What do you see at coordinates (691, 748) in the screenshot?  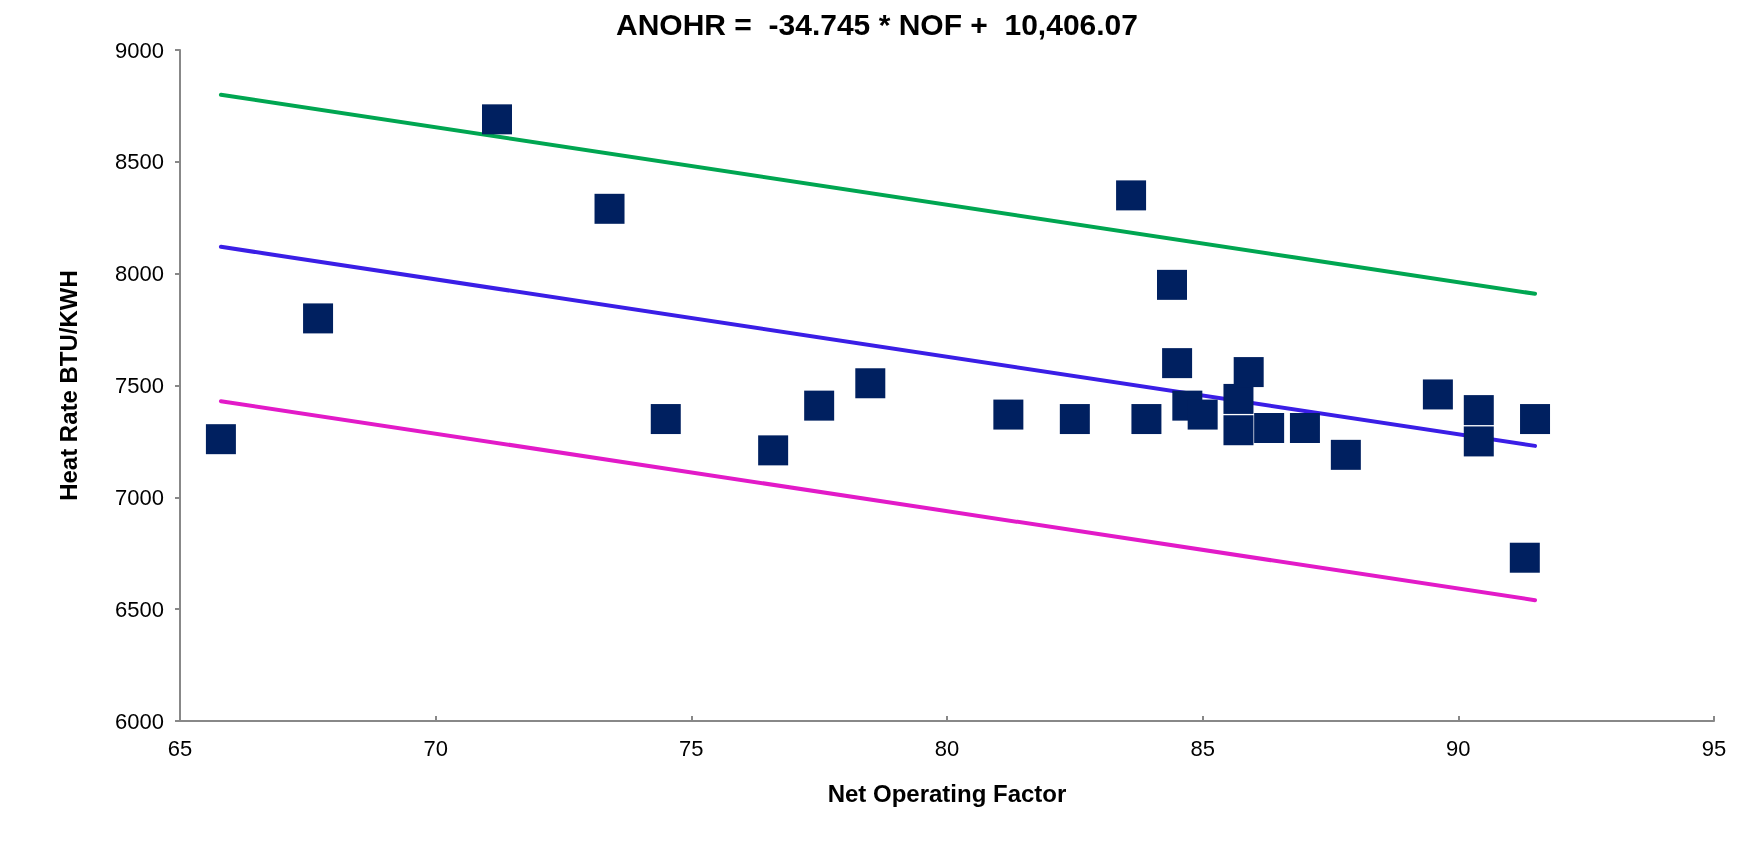 I see `x-tick-label: 75` at bounding box center [691, 748].